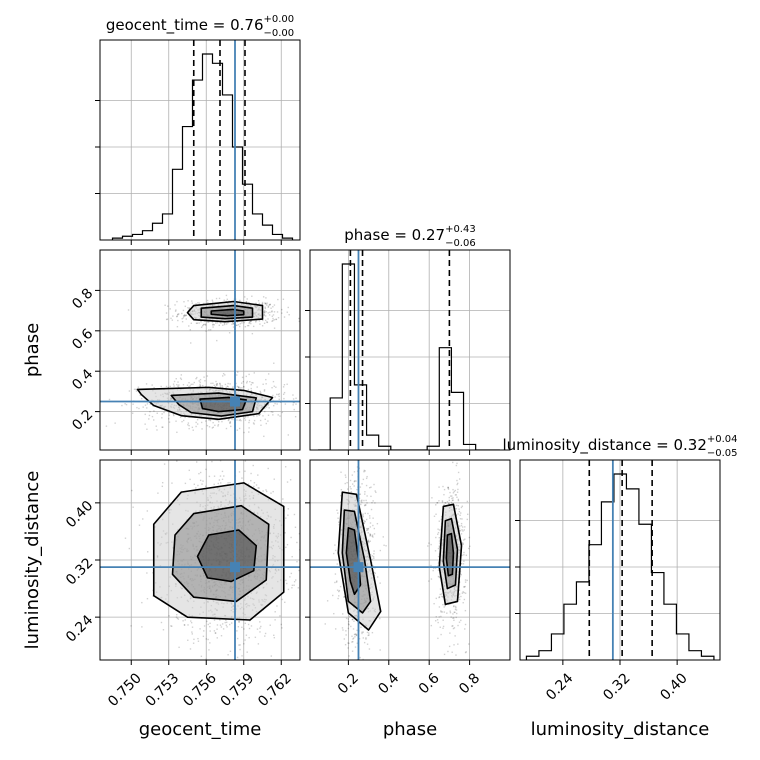 The image size is (760, 760). Describe the element at coordinates (202, 146) in the screenshot. I see `histogram-step-geocent_time` at that location.